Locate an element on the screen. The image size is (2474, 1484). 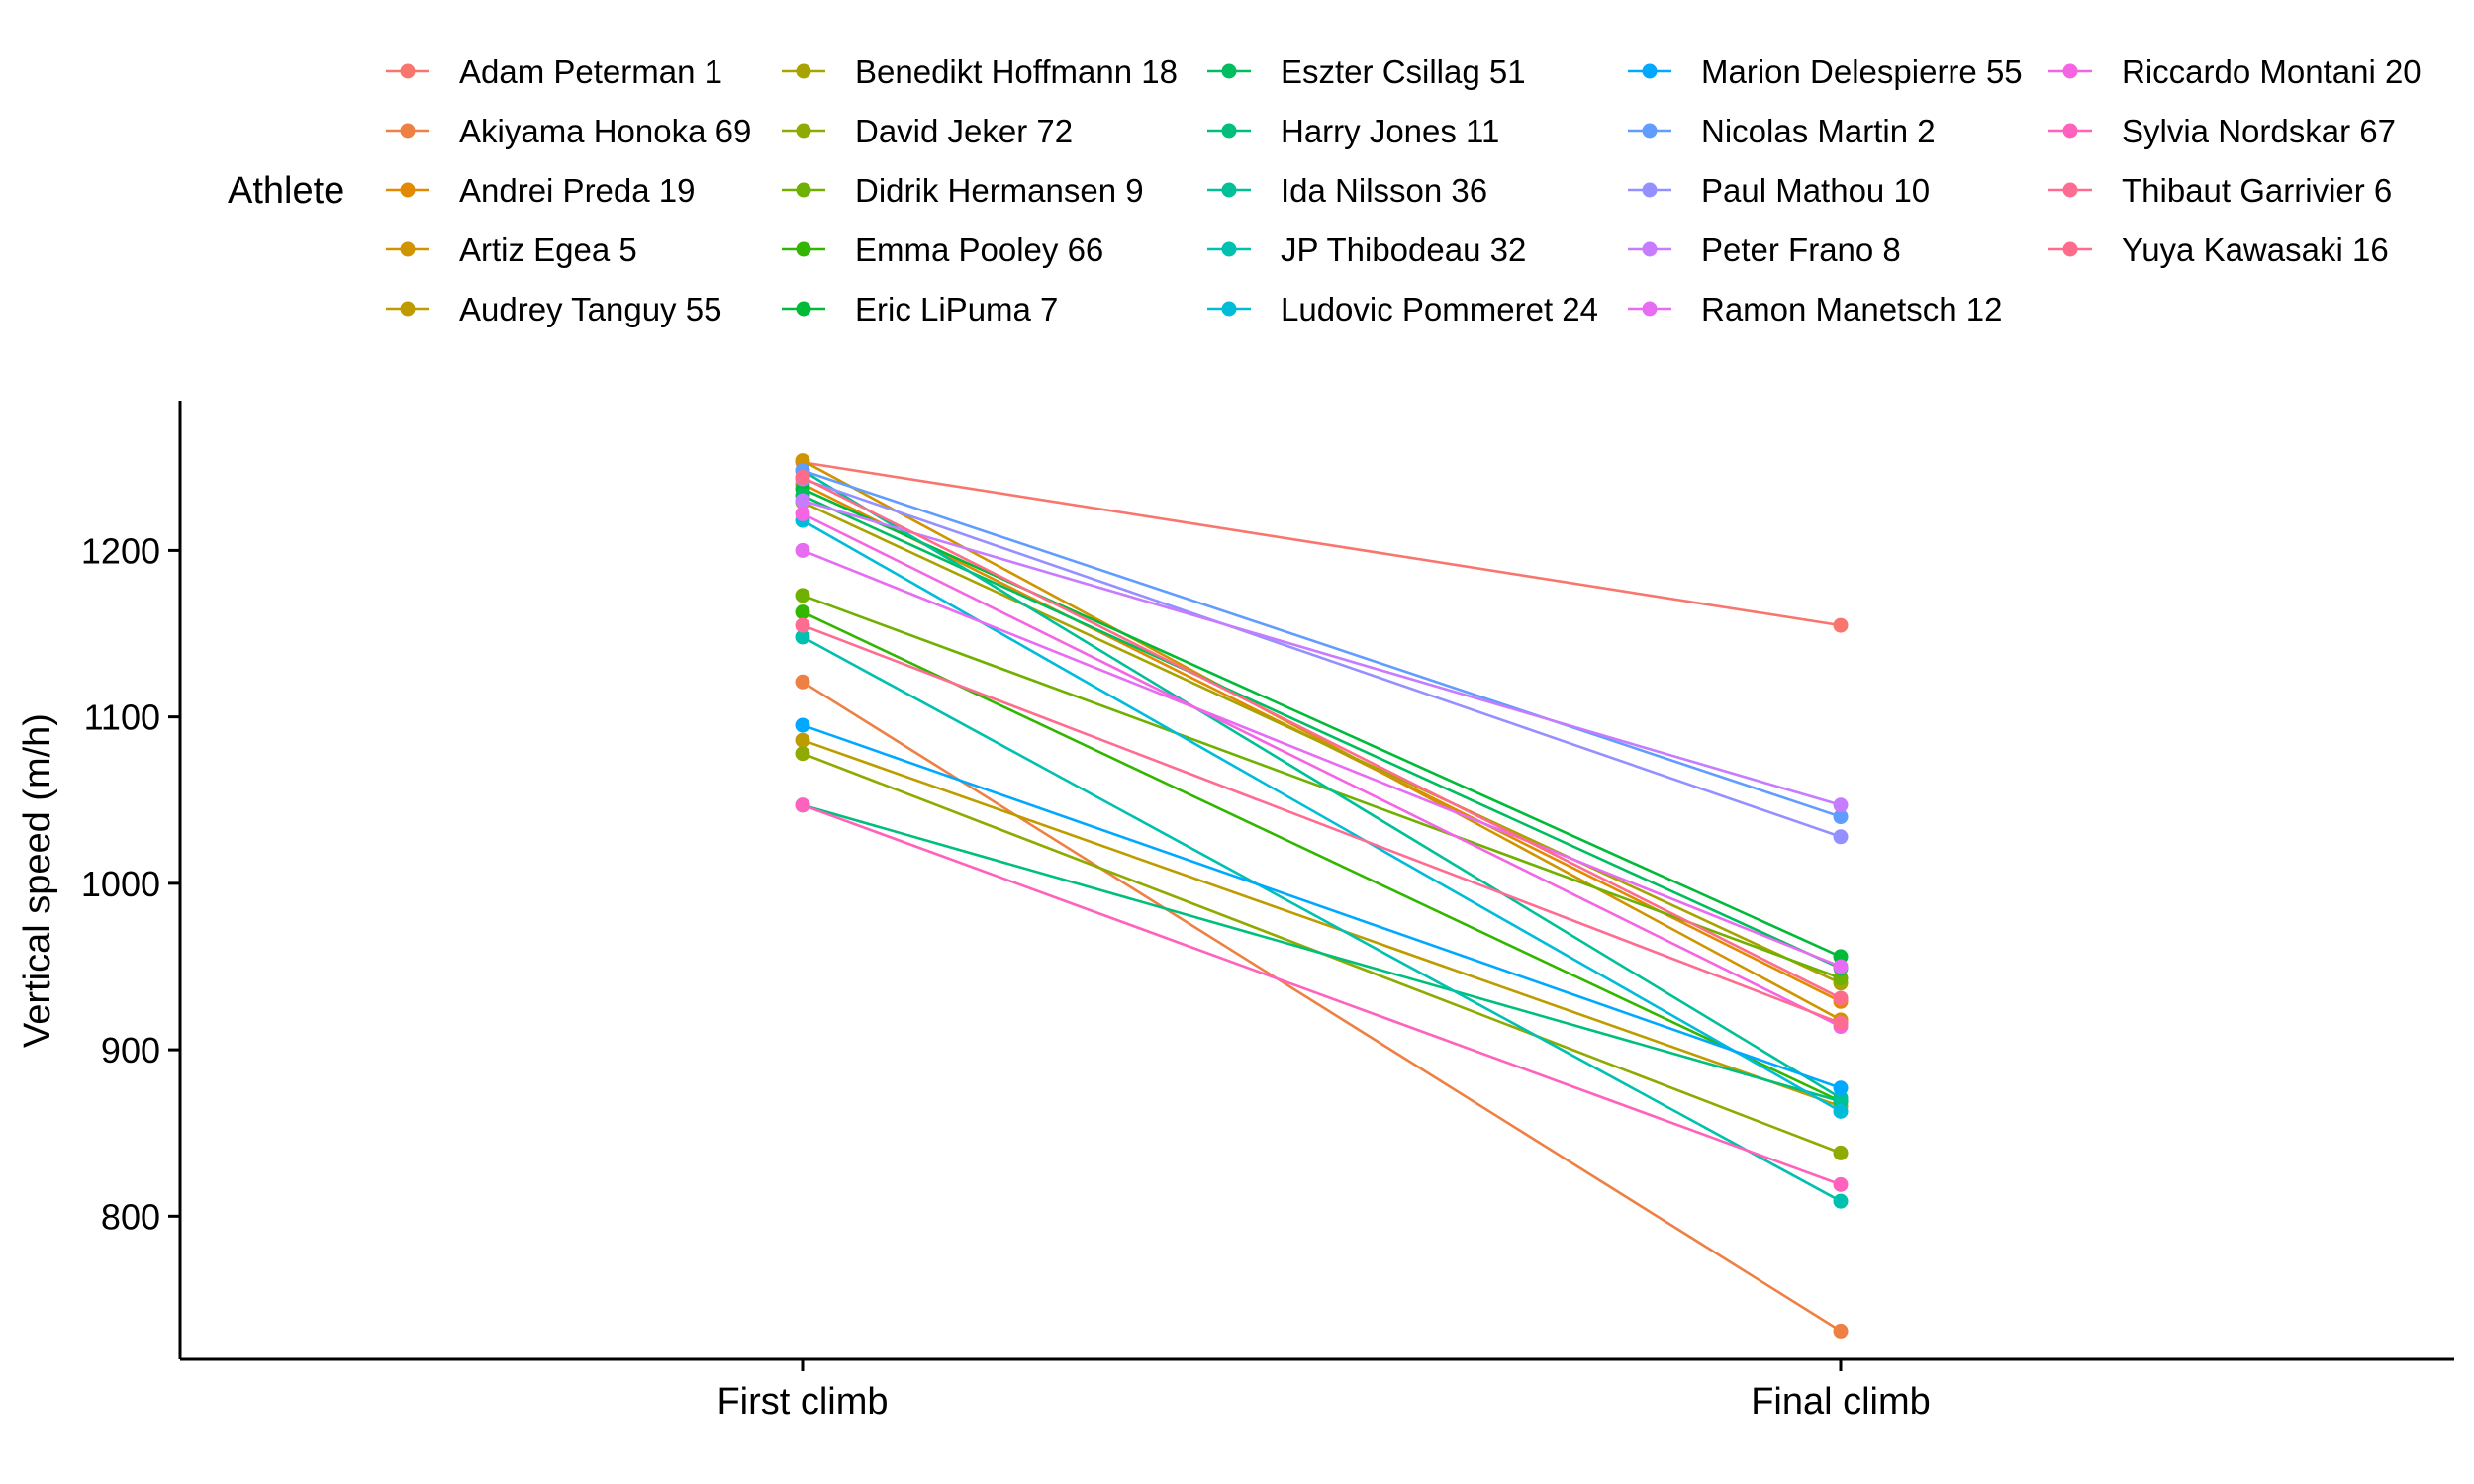
legend-item-audrey-tanguy-55: Audrey Tanguy 55 is located at coordinates (554, 309).